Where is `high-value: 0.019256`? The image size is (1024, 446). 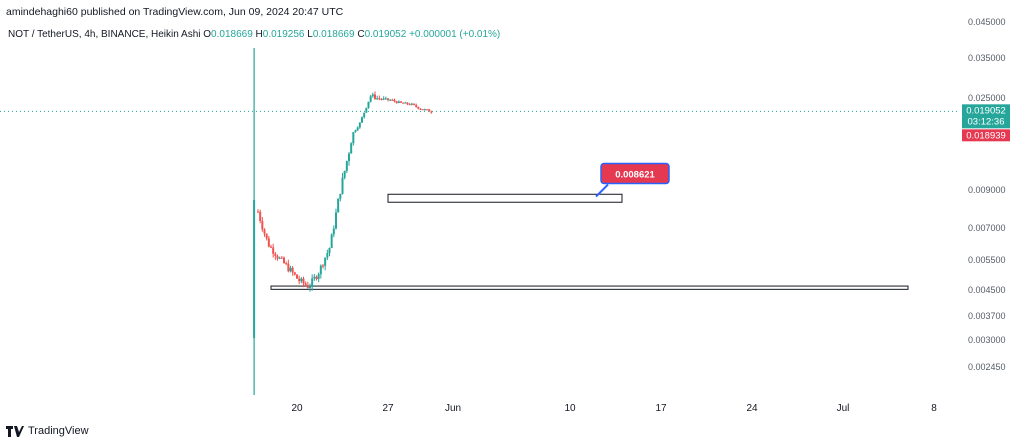
high-value: 0.019256 is located at coordinates (283, 34).